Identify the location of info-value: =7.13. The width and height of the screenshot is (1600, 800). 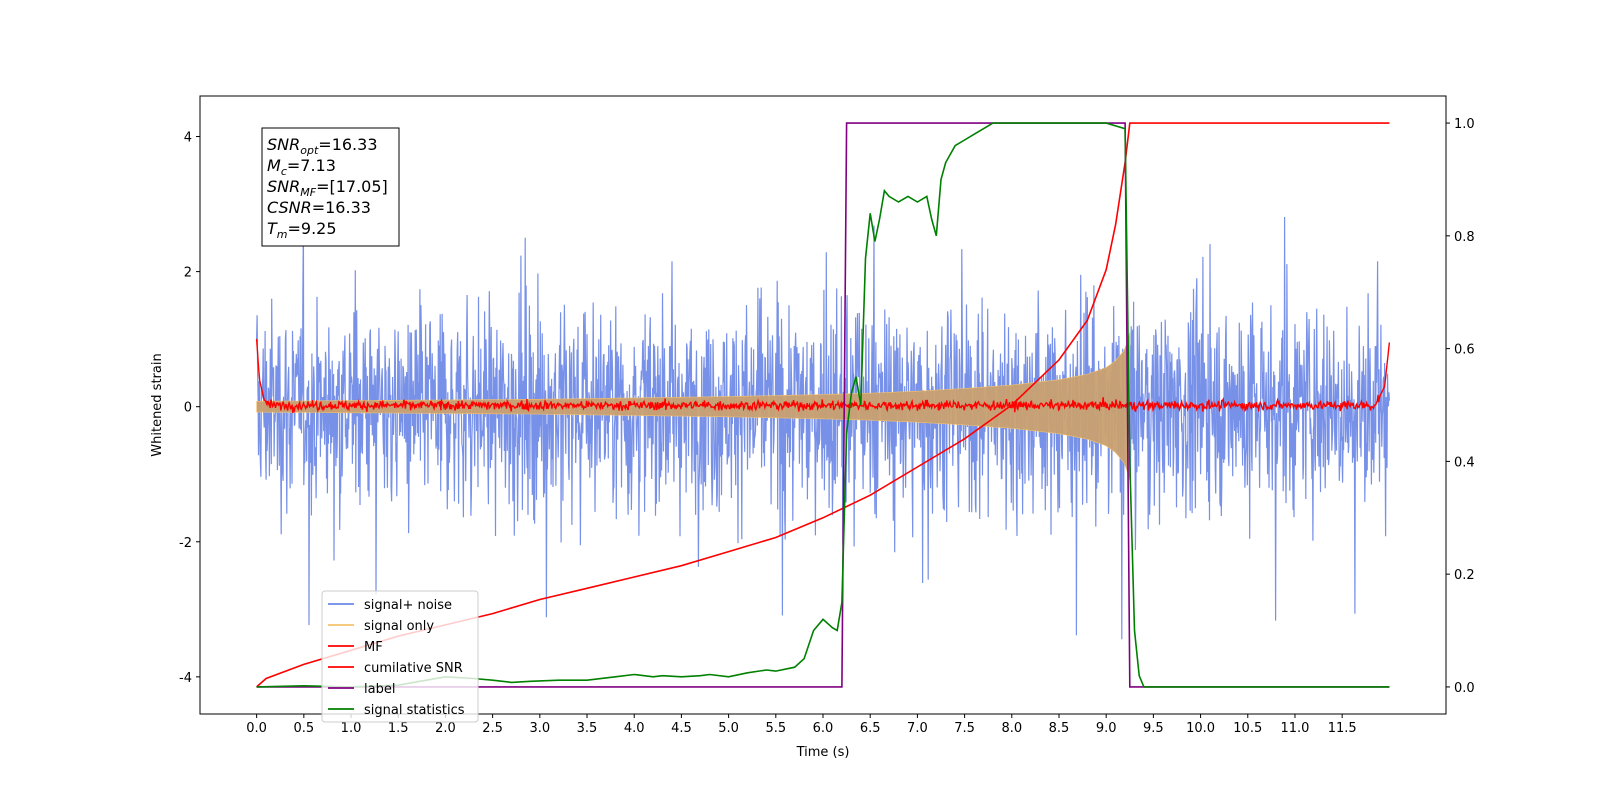
(311, 165).